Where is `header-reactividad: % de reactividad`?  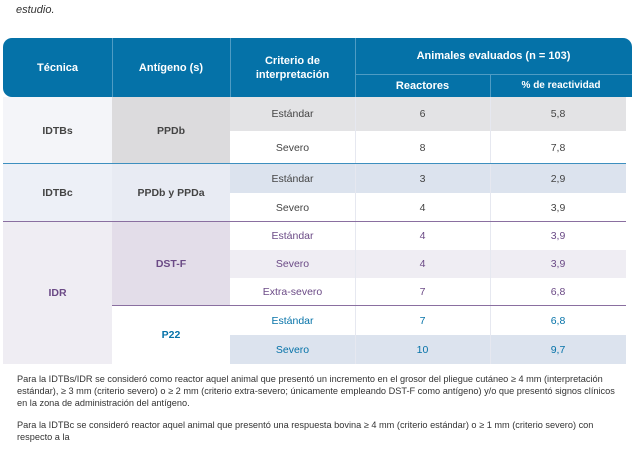
header-reactividad: % de reactividad is located at coordinates (561, 85).